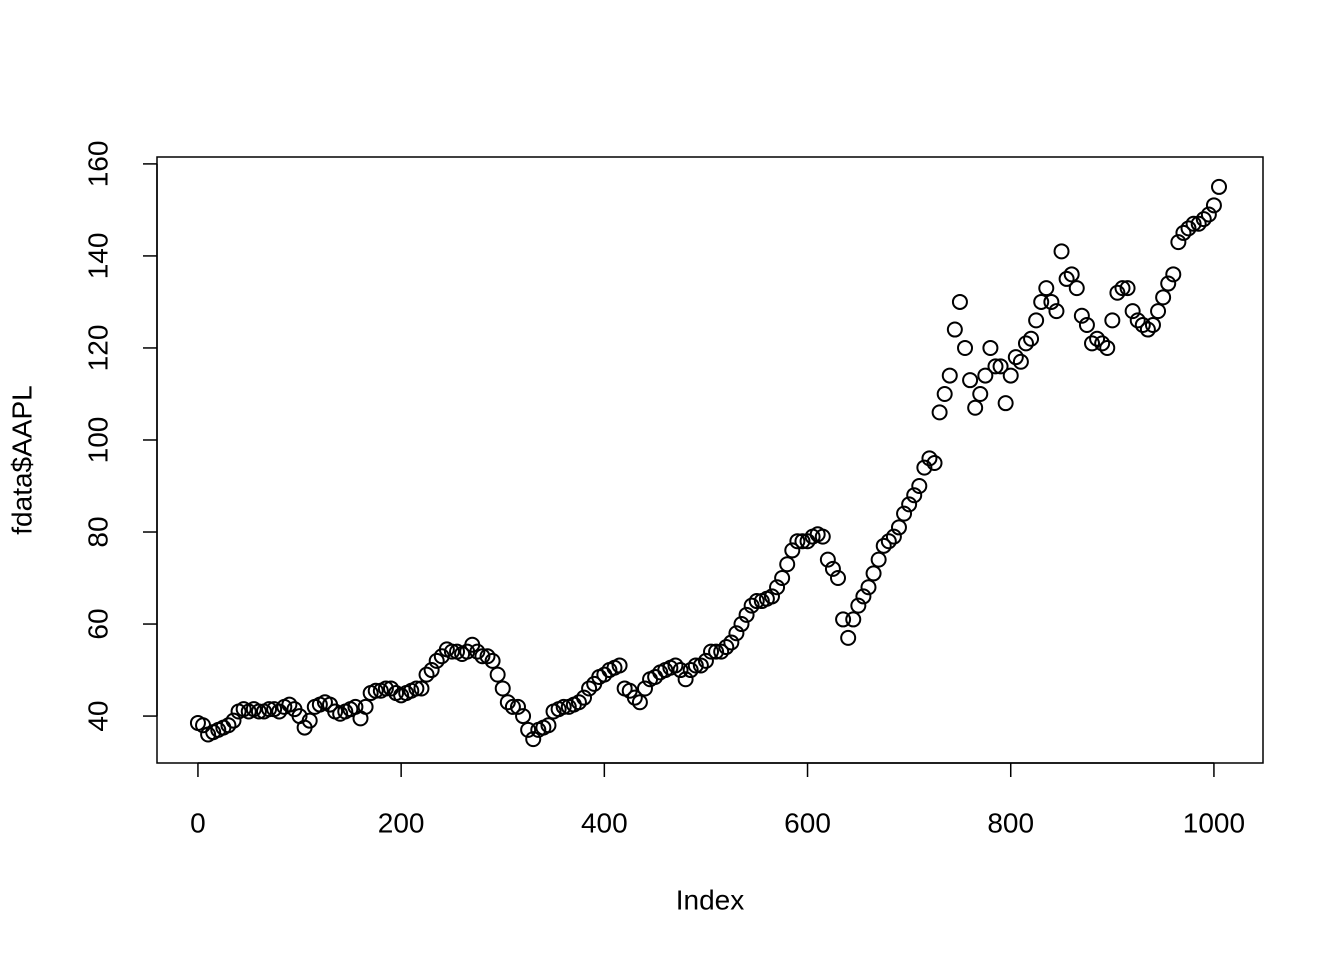 This screenshot has width=1344, height=960. Describe the element at coordinates (97, 348) in the screenshot. I see `y-tick-label: 120` at that location.